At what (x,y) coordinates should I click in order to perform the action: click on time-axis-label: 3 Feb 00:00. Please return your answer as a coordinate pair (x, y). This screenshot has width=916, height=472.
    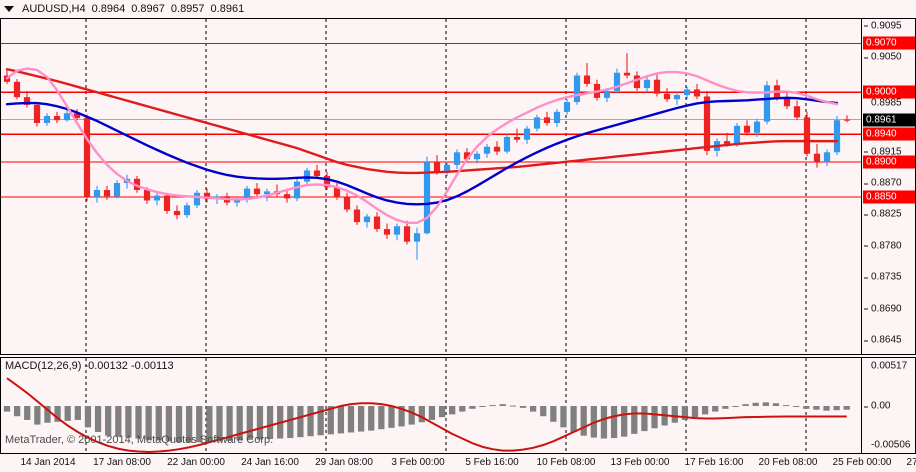
    Looking at the image, I should click on (418, 462).